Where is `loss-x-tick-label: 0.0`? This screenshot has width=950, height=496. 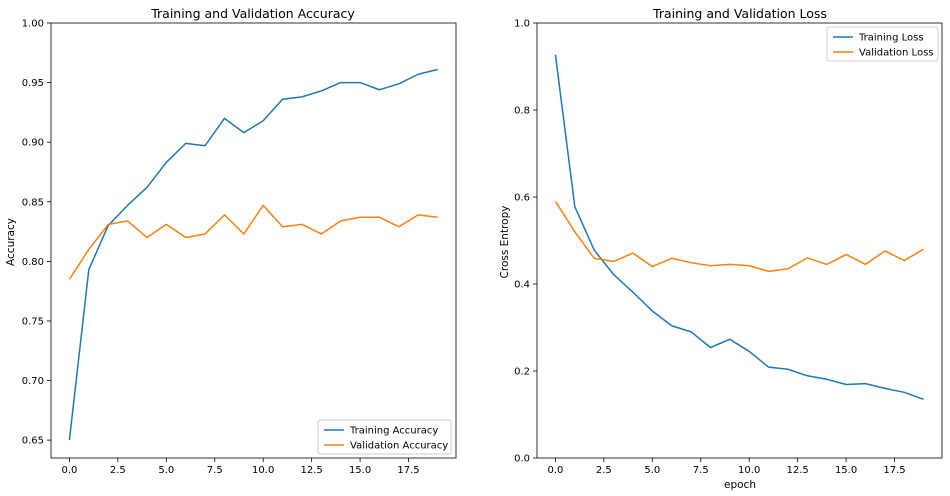
loss-x-tick-label: 0.0 is located at coordinates (555, 470).